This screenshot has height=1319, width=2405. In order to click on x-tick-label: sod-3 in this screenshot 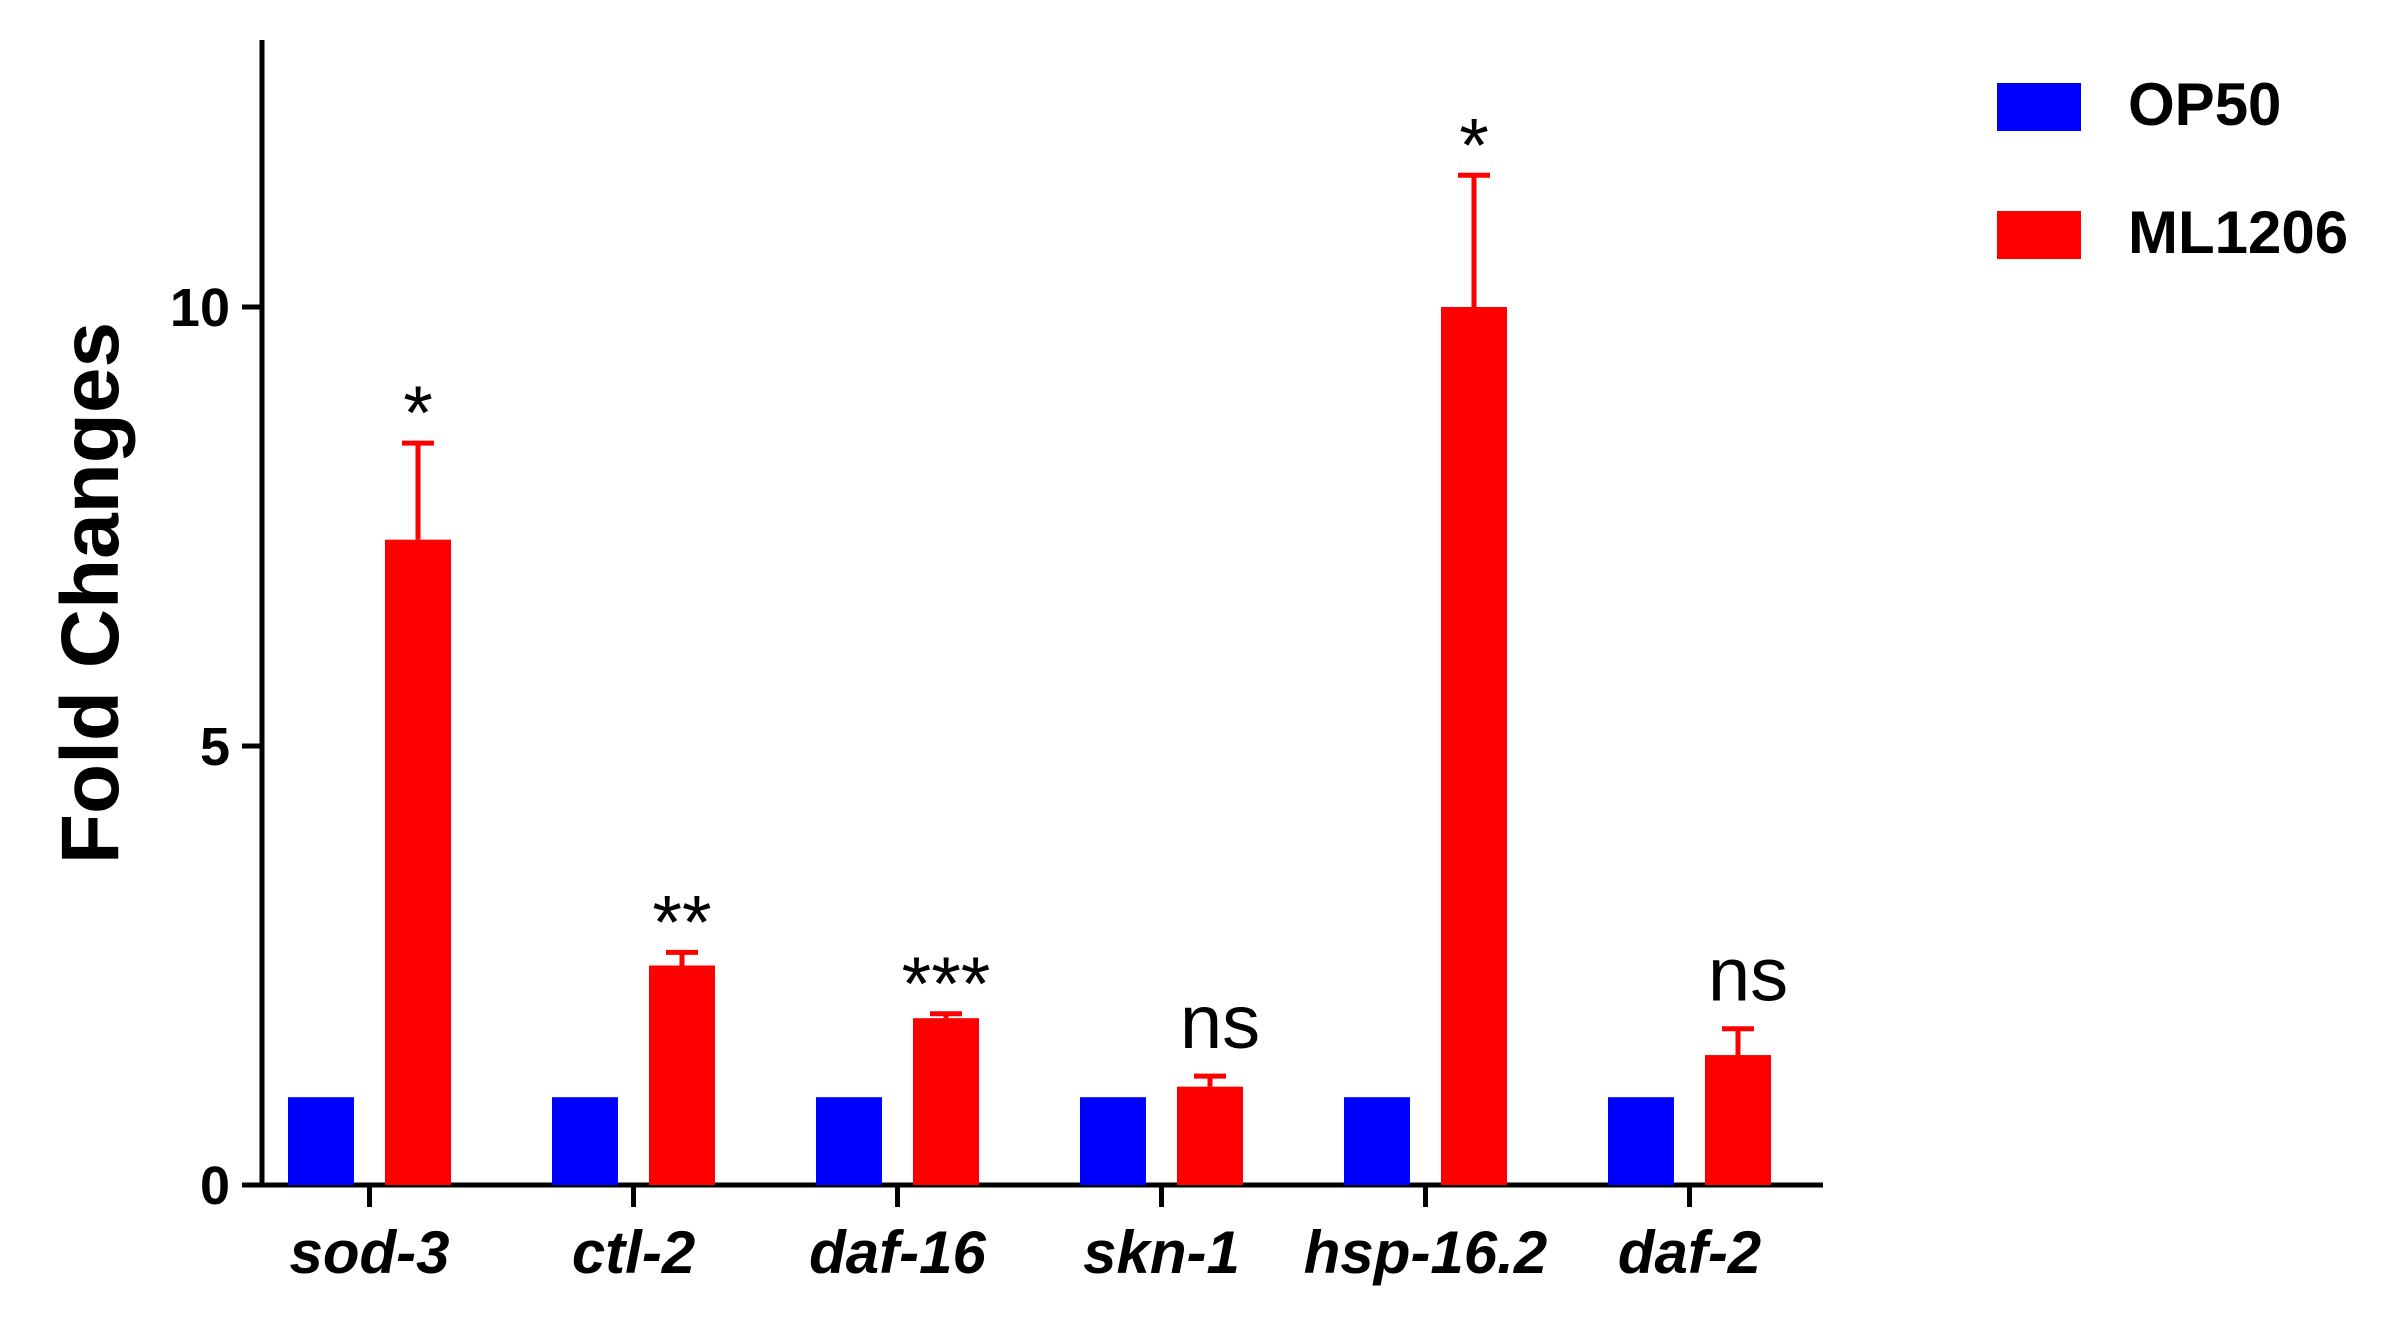, I will do `click(369, 1252)`.